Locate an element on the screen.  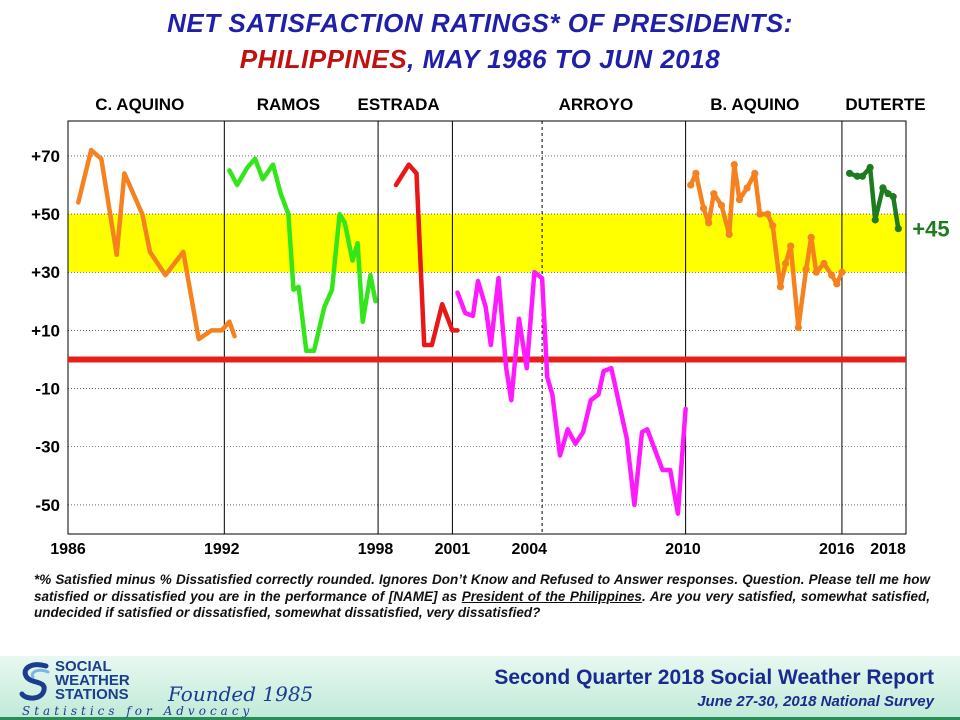
president-label: RAMOS is located at coordinates (288, 104).